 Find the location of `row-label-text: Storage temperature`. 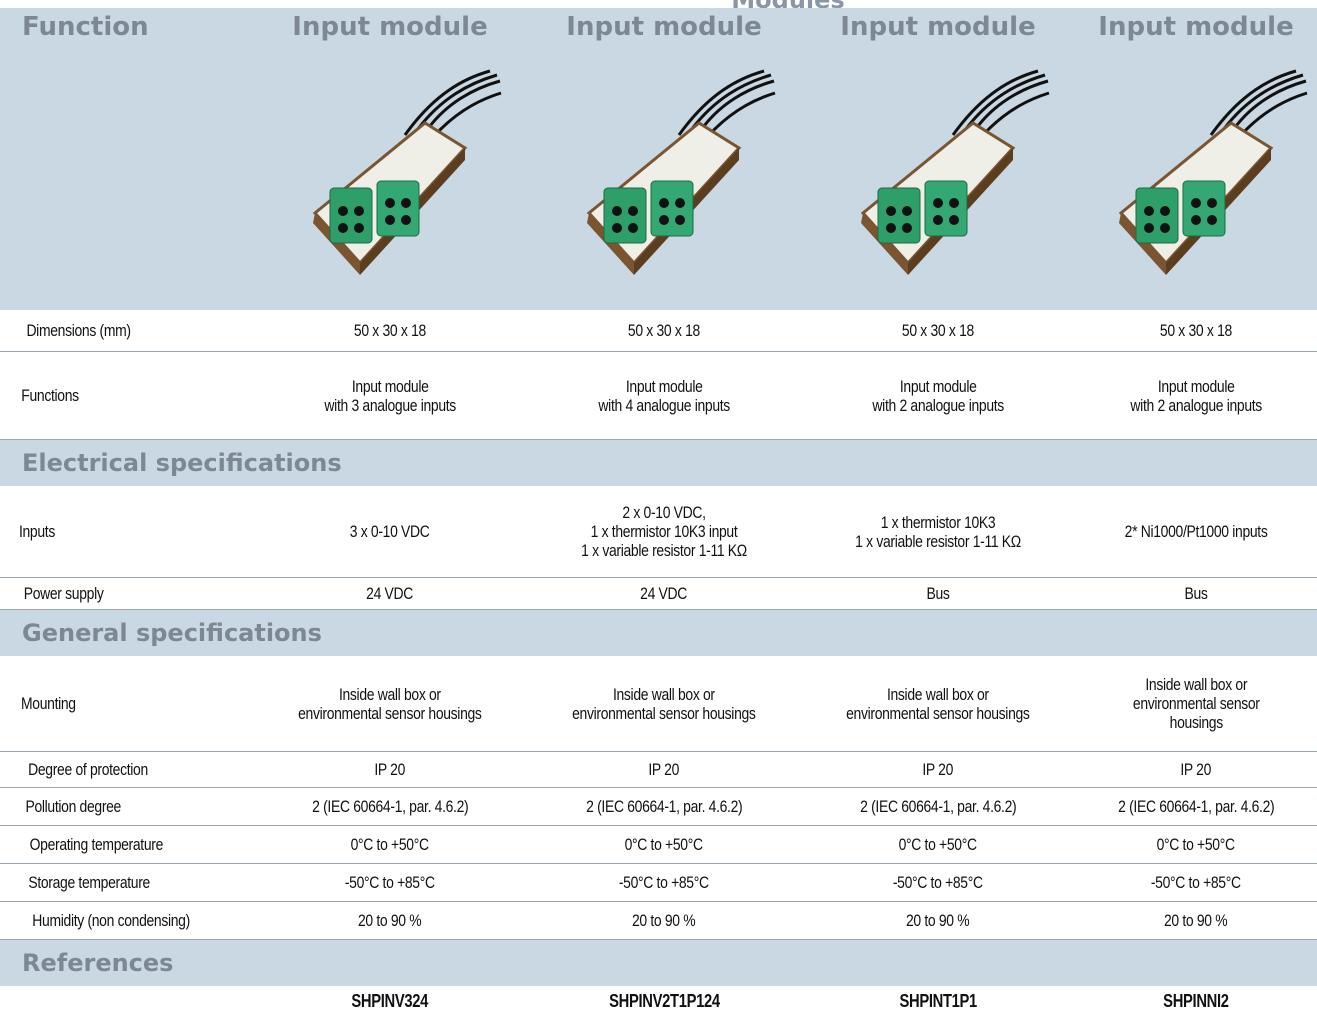

row-label-text: Storage temperature is located at coordinates (89, 882).